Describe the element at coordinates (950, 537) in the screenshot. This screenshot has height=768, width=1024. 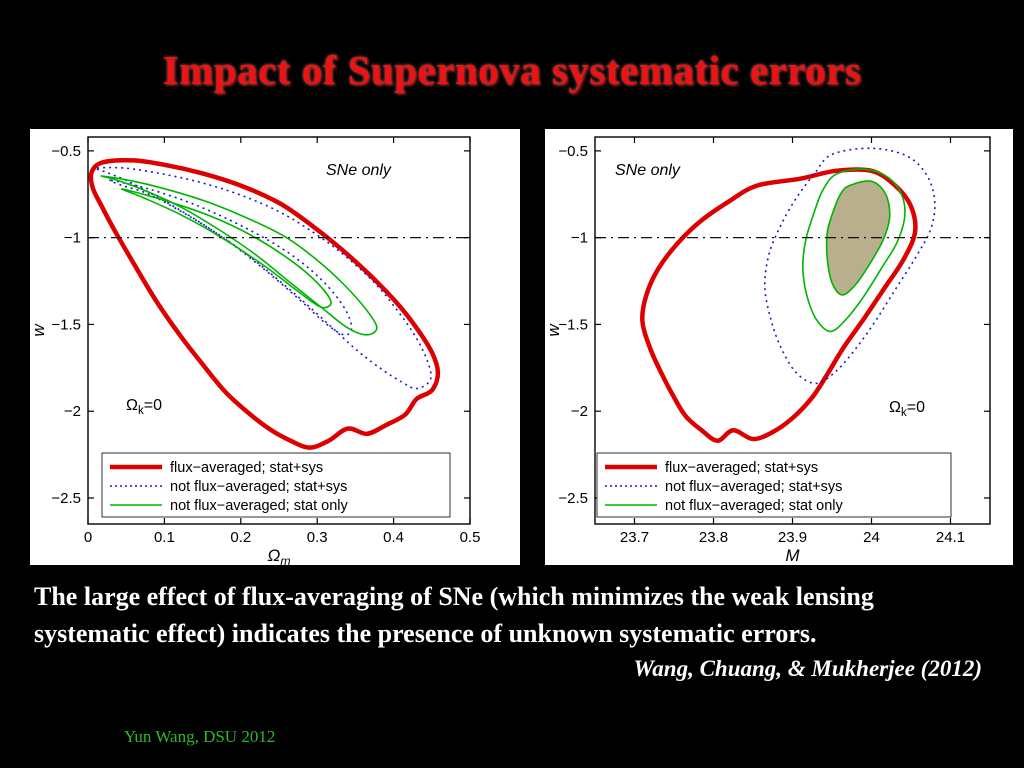
I see `svg-text: 24.1` at that location.